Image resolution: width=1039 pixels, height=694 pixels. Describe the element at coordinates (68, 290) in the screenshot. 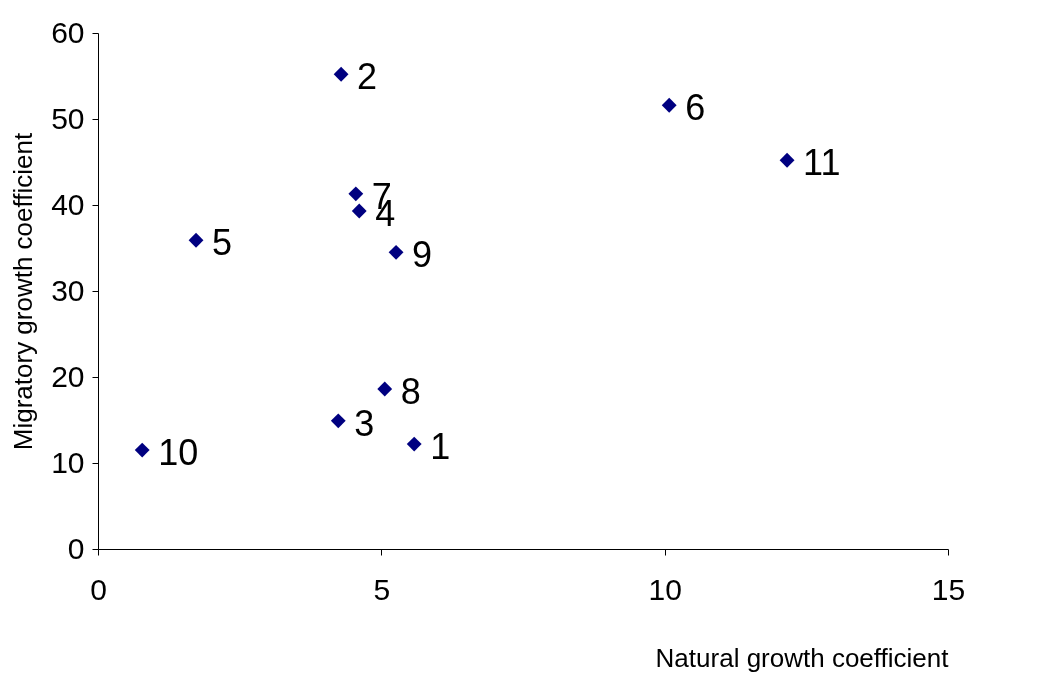

I see `y-tick-label: 30` at that location.